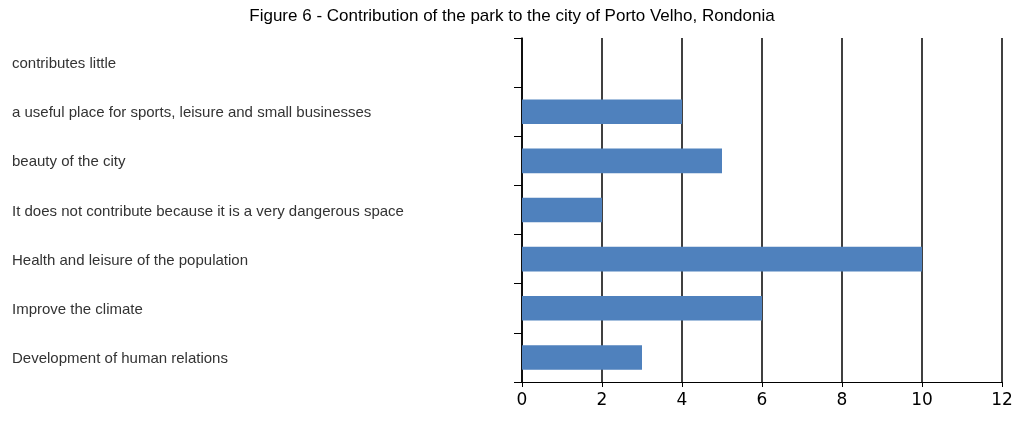 The image size is (1024, 434). What do you see at coordinates (922, 398) in the screenshot?
I see `x-tick-label: 10` at bounding box center [922, 398].